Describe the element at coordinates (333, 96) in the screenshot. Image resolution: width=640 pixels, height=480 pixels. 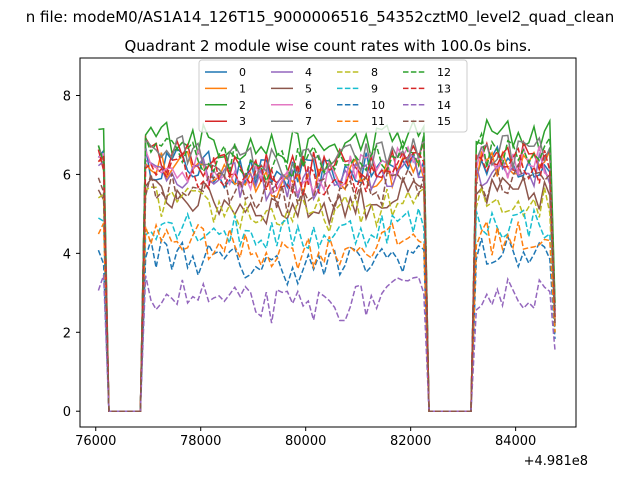
I see `legend-box` at that location.